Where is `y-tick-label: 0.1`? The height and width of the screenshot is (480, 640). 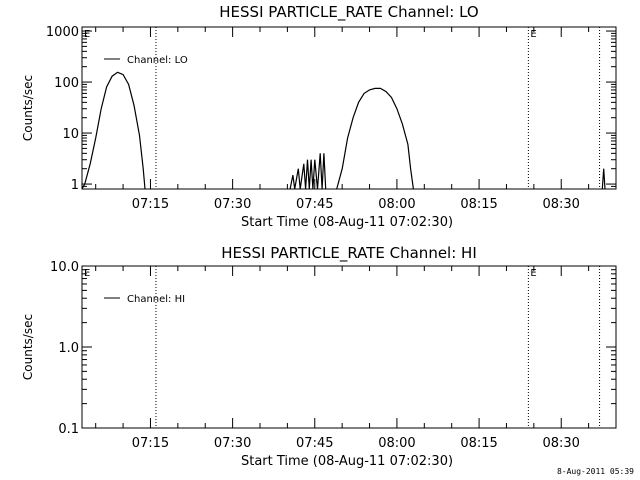
y-tick-label: 0.1 is located at coordinates (68, 429).